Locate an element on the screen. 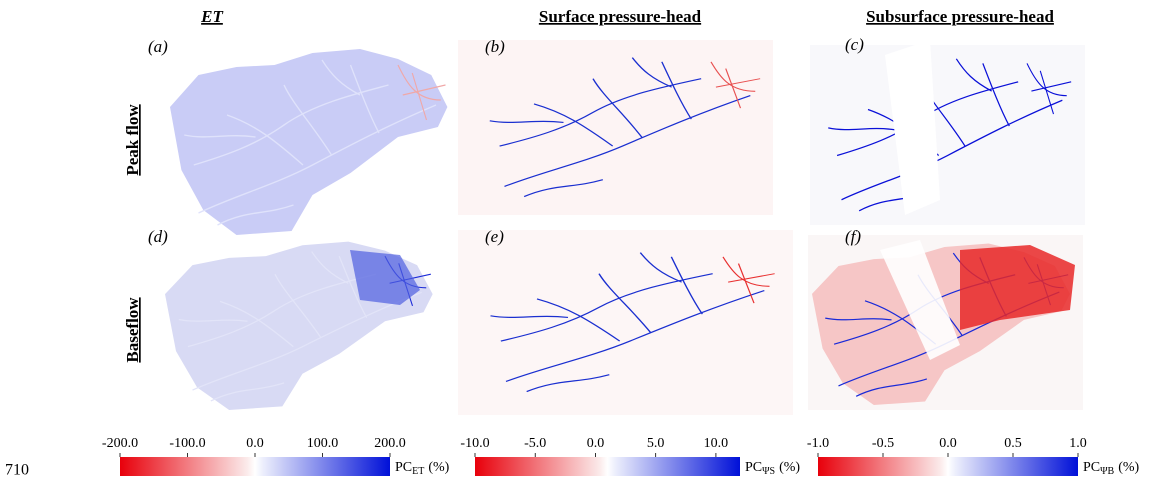 This screenshot has width=1158, height=485. label-sub: ΨS is located at coordinates (768, 471).